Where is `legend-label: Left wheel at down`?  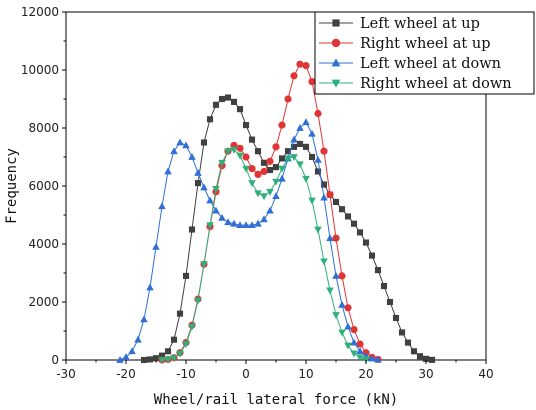 legend-label: Left wheel at down is located at coordinates (430, 64).